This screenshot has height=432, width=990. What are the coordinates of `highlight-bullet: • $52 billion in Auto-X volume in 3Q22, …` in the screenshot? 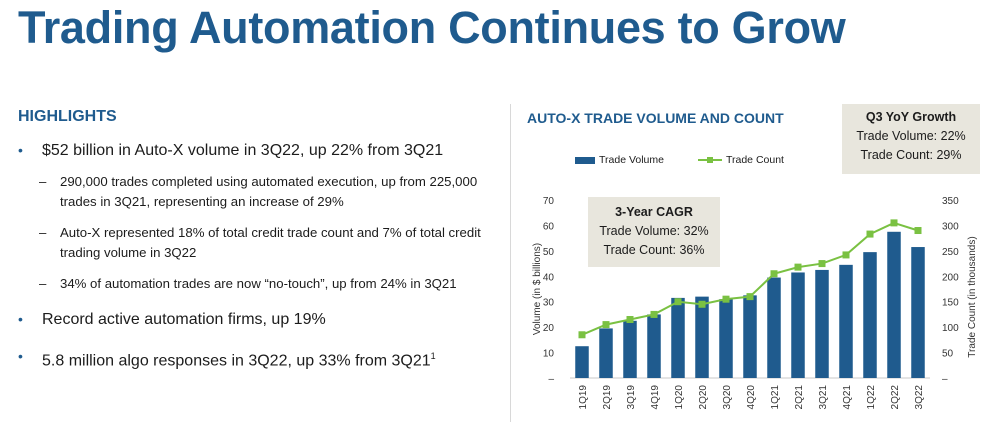 It's located at (258, 150).